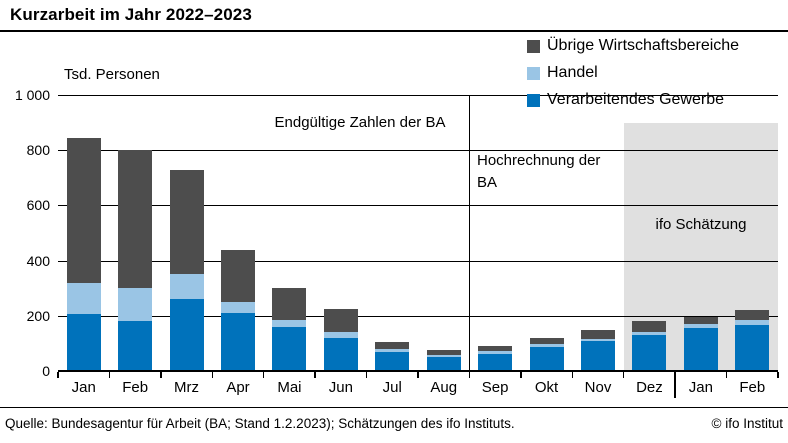 This screenshot has width=788, height=443. Describe the element at coordinates (495, 387) in the screenshot. I see `x-axis-label: Sep` at that location.